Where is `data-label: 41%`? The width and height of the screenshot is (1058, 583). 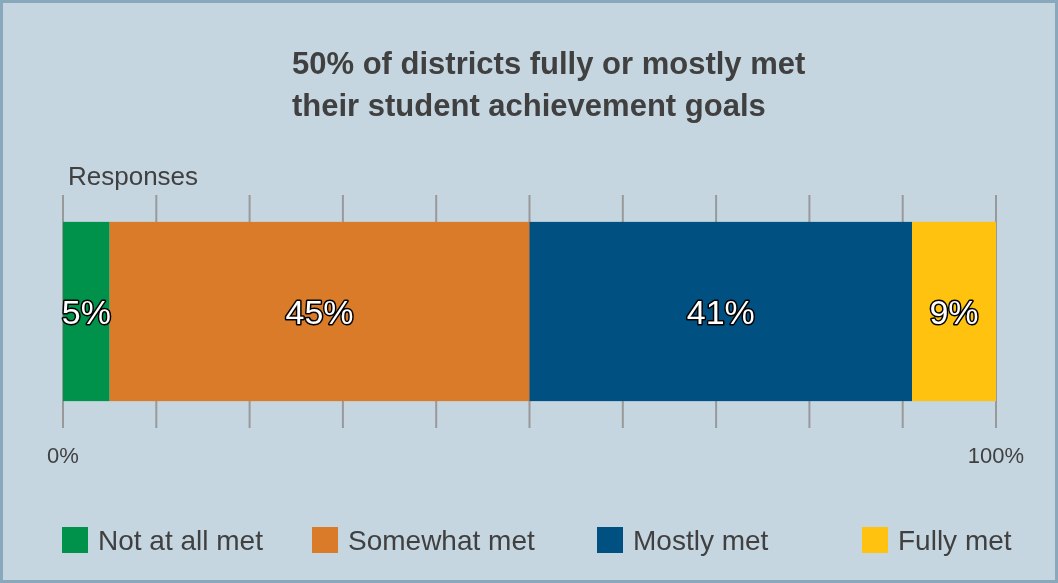 data-label: 41% is located at coordinates (720, 311).